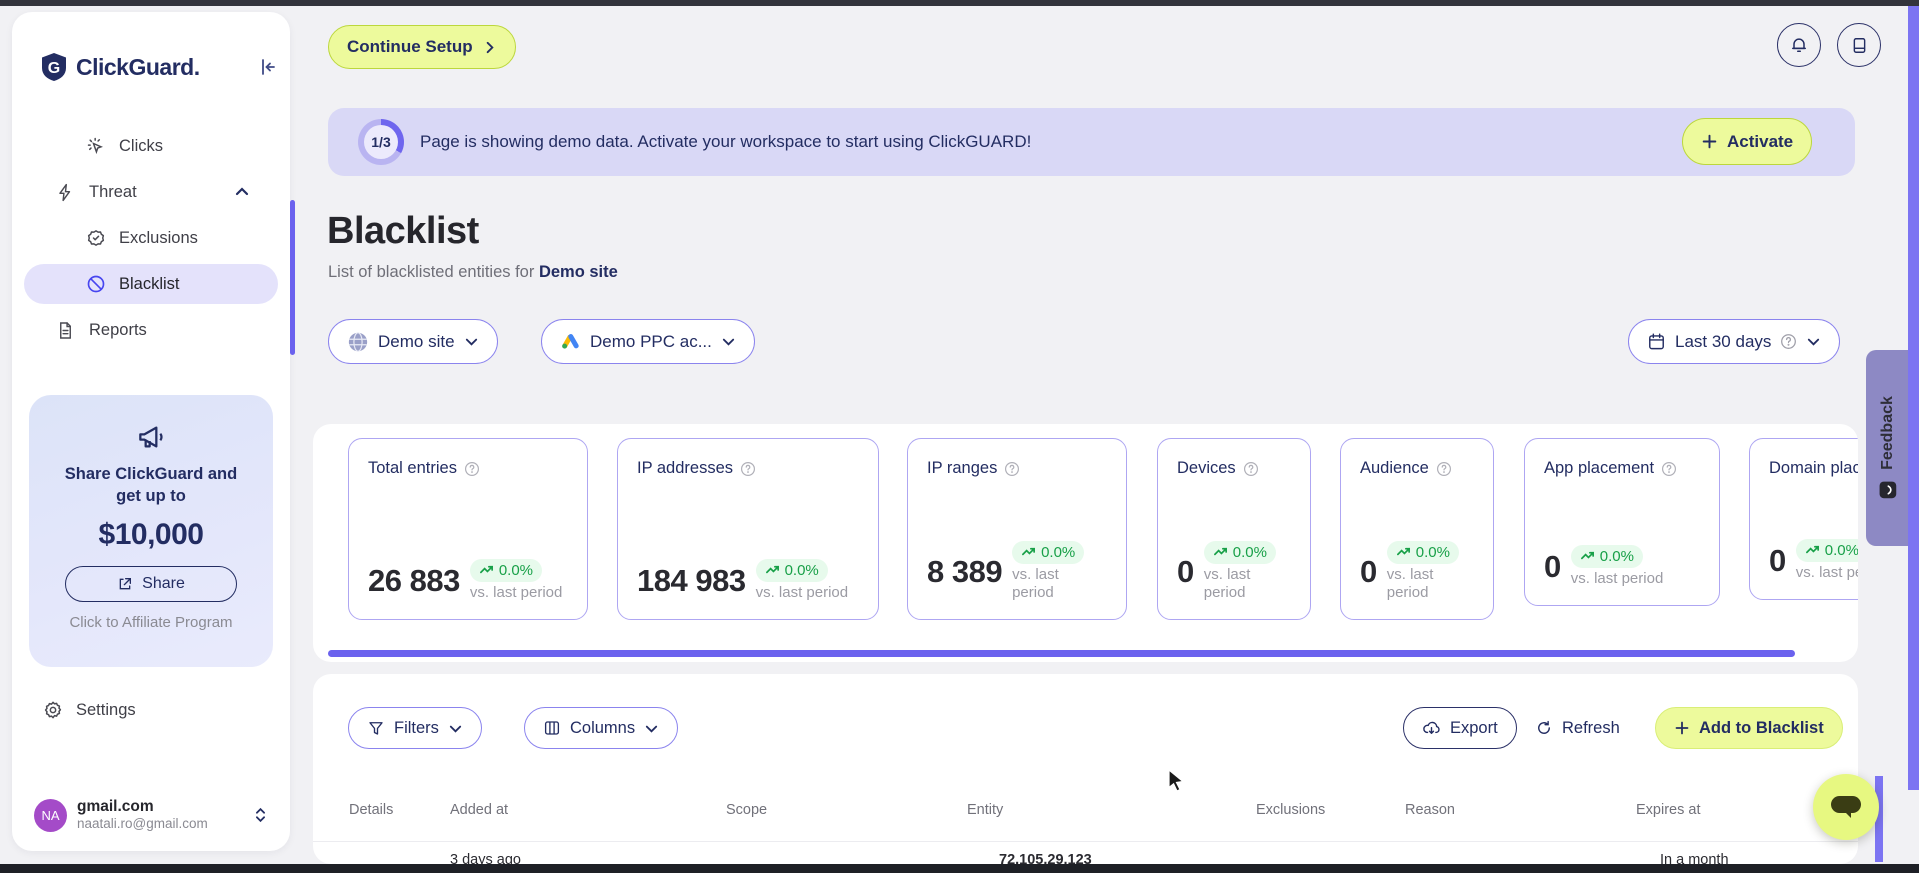 This screenshot has height=873, width=1919. I want to click on sidebar-item-exclusions: Exclusions, so click(151, 238).